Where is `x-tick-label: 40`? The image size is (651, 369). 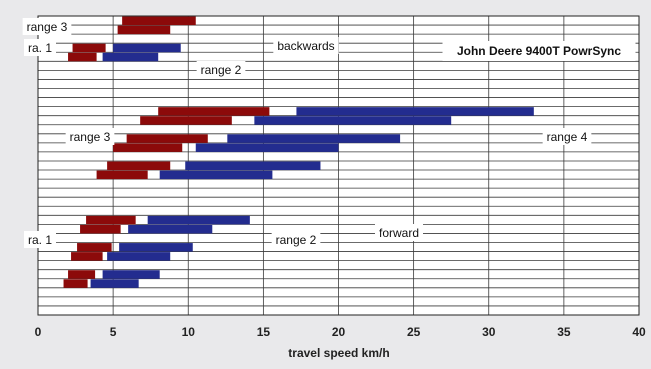 x-tick-label: 40 is located at coordinates (639, 332).